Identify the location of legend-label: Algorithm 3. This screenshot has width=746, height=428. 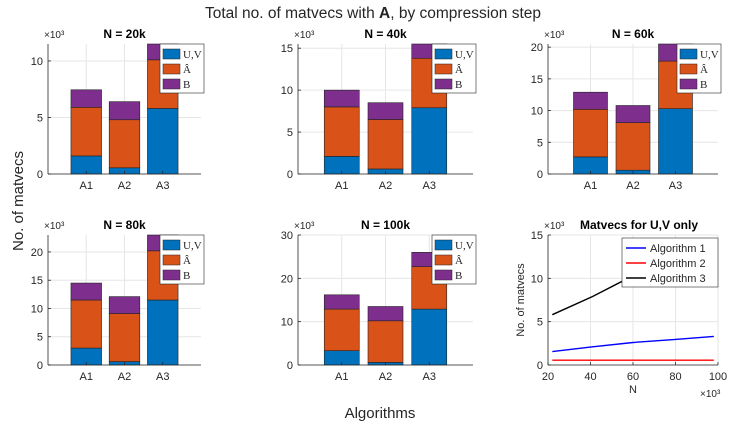
(678, 279).